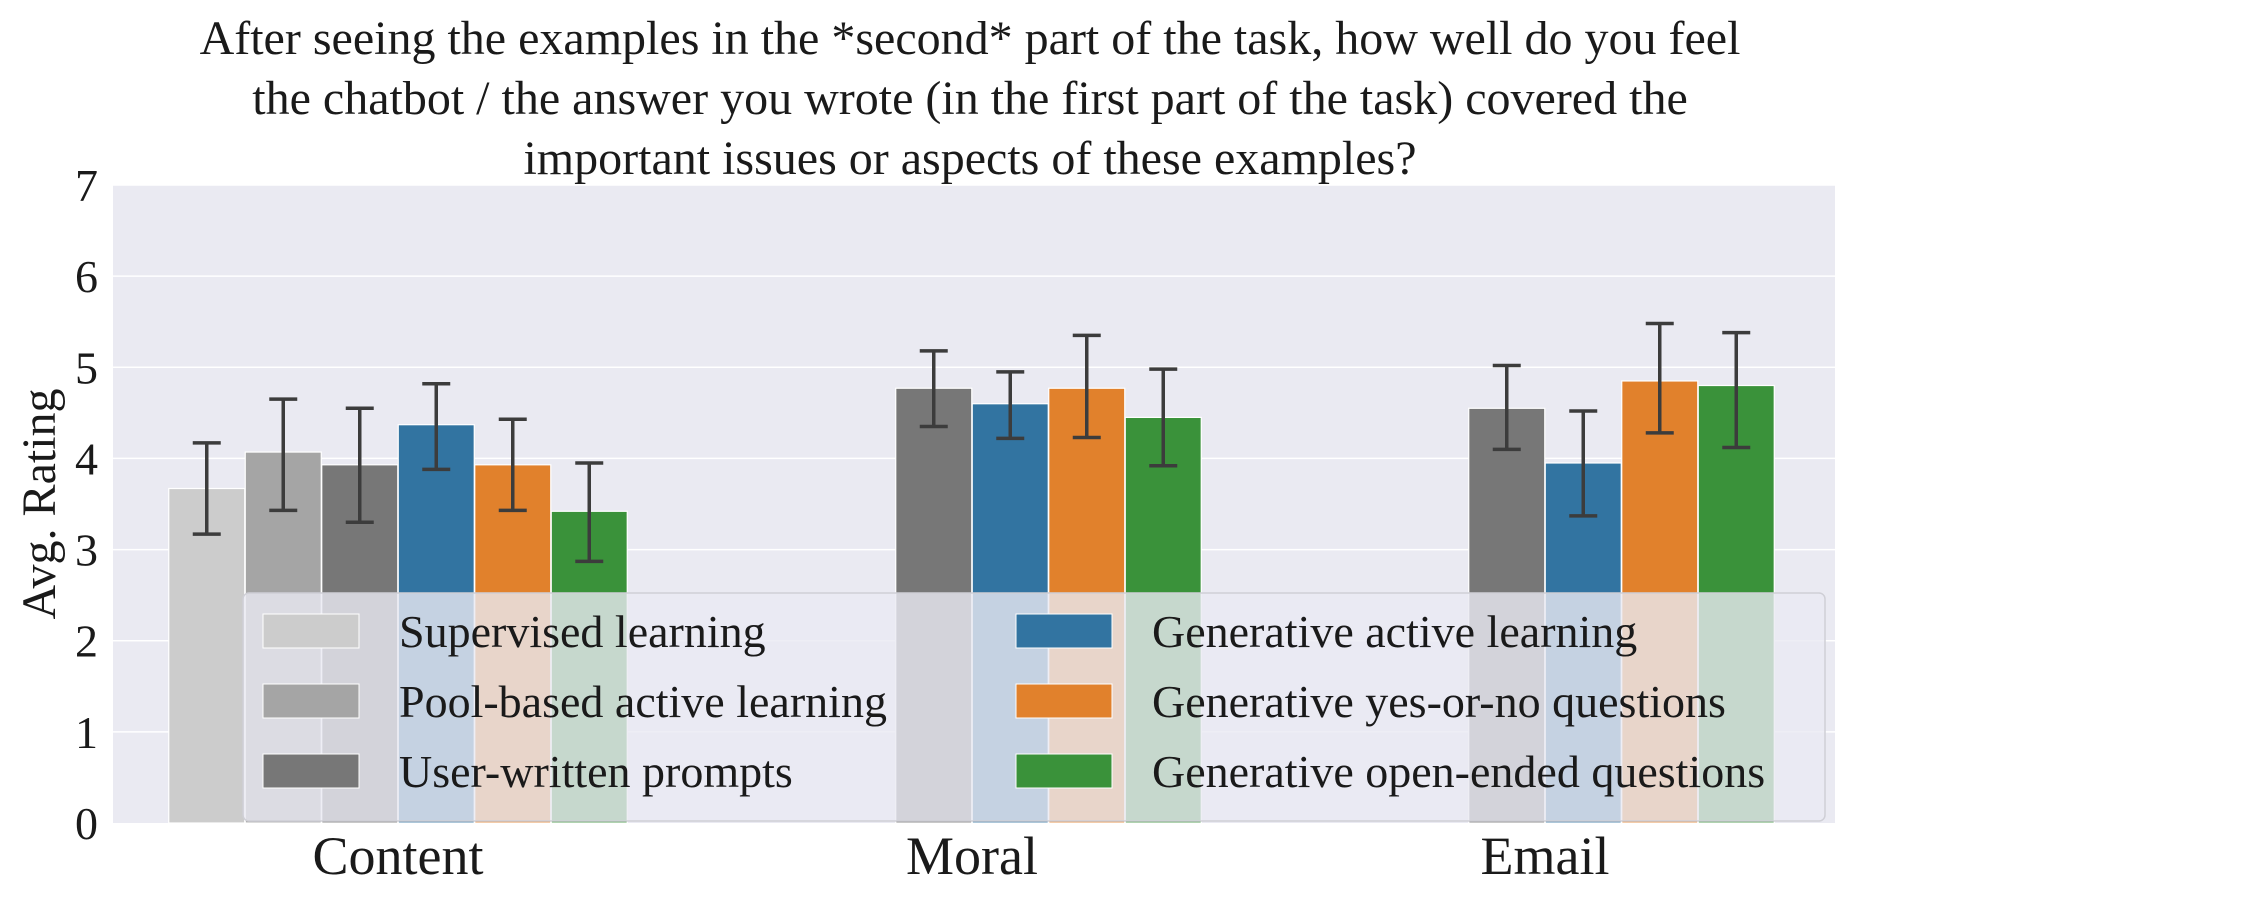 This screenshot has height=900, width=2262. I want to click on y-tick-label: 6, so click(86, 276).